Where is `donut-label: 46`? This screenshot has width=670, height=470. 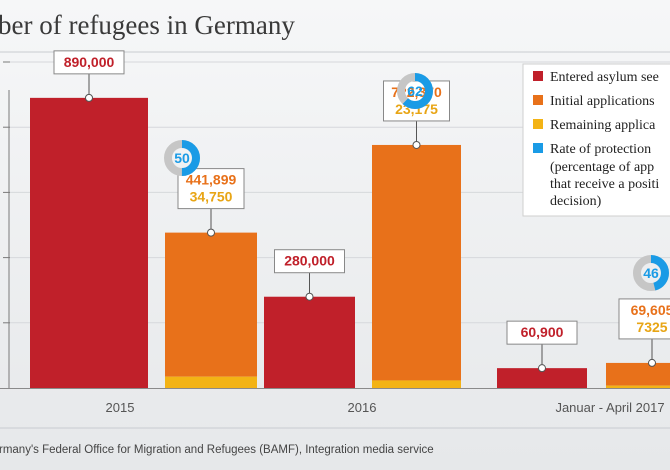 donut-label: 46 is located at coordinates (651, 273).